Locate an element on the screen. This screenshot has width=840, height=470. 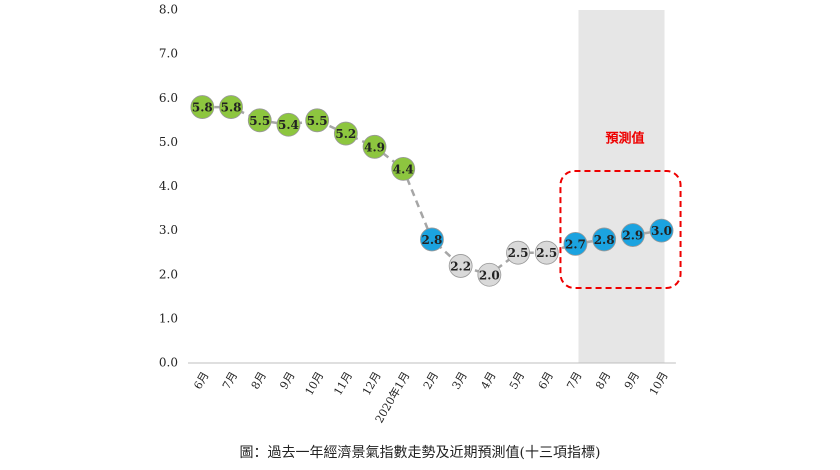
forecast-box is located at coordinates (620, 229).